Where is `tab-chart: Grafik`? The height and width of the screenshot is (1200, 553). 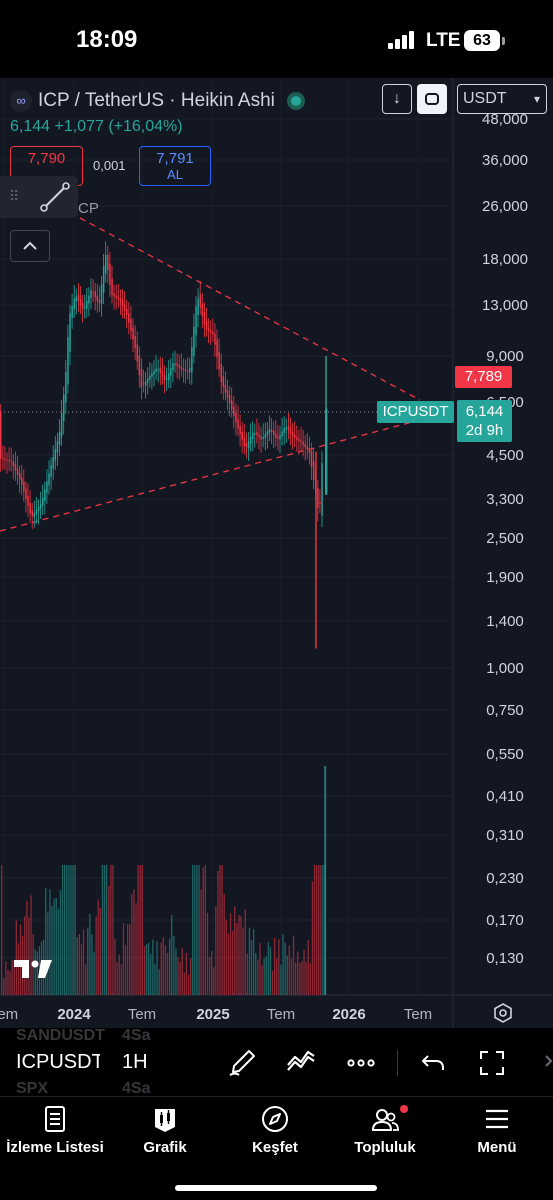
tab-chart: Grafik is located at coordinates (165, 1132).